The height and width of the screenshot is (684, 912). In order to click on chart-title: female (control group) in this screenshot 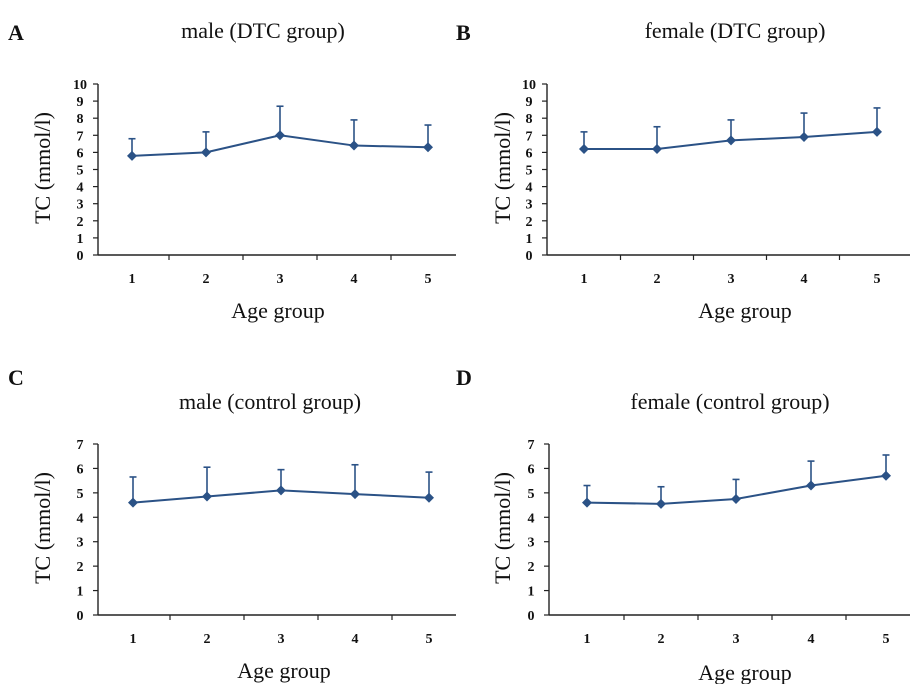, I will do `click(729, 401)`.